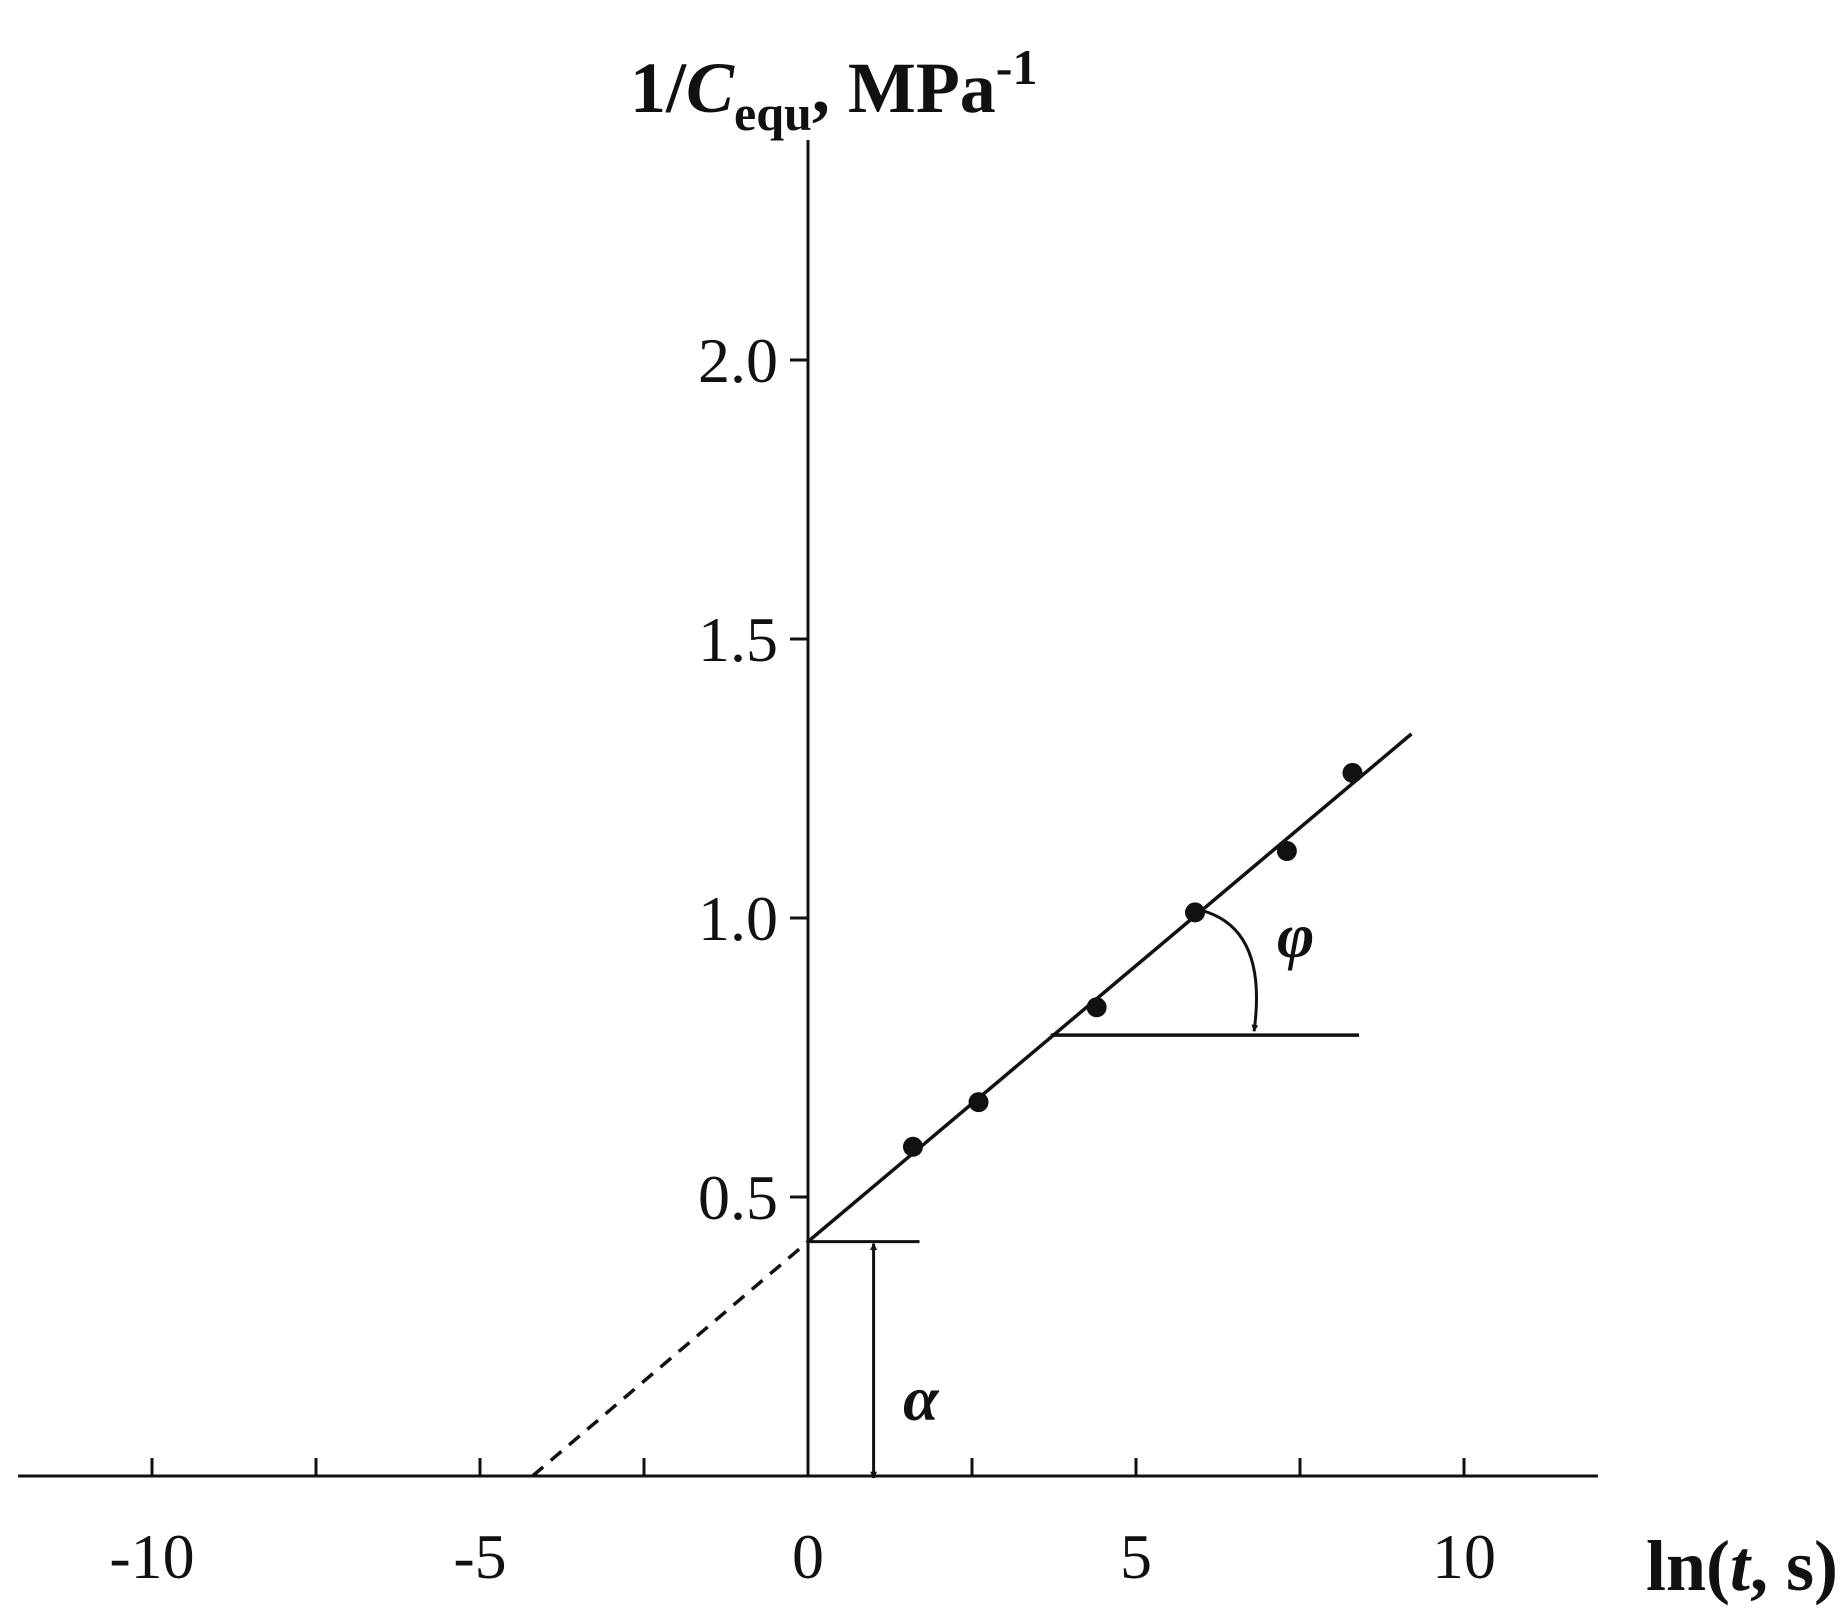  I want to click on y-axis-label-superscript: -1, so click(1017, 67).